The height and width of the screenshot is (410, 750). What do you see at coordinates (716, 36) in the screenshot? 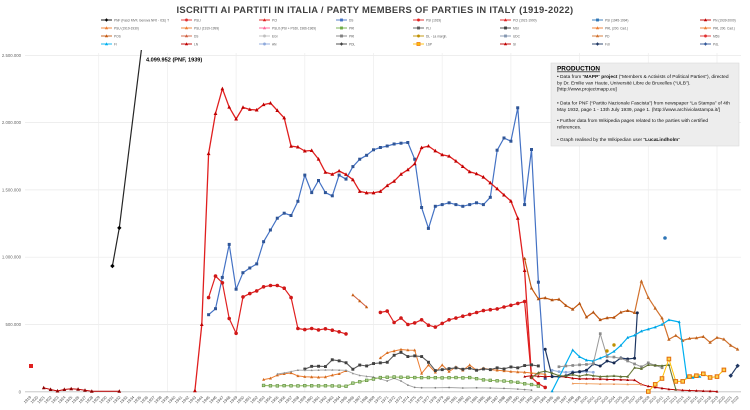
I see `svg-text: M5S` at bounding box center [716, 36].